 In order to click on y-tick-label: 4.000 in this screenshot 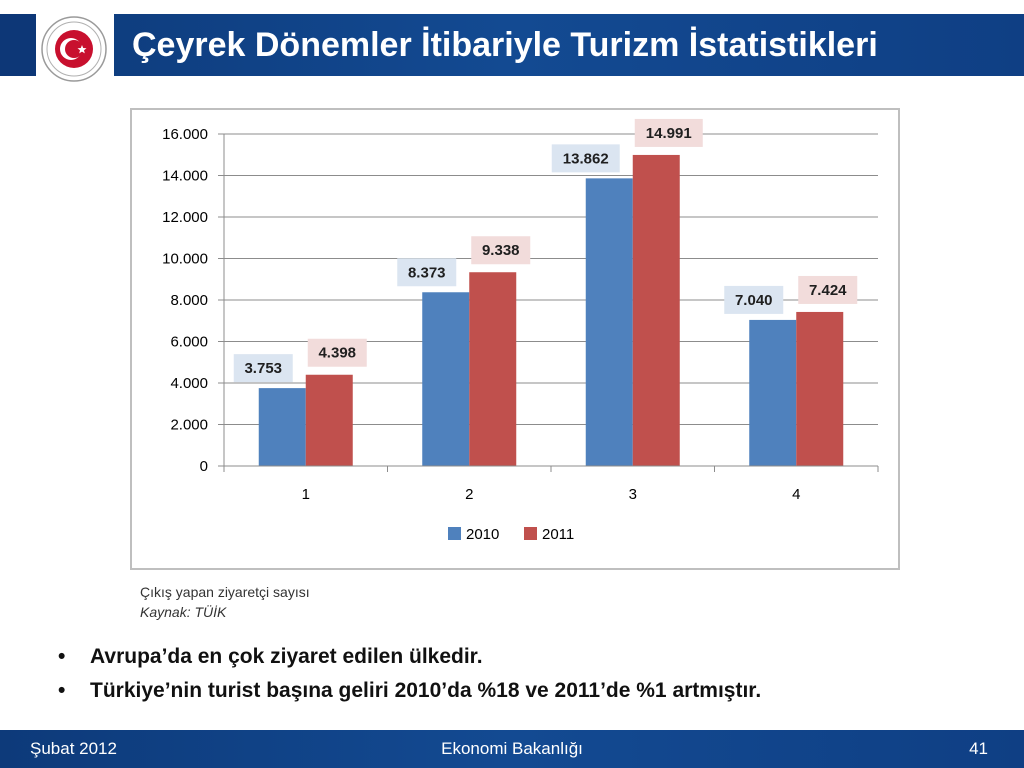, I will do `click(189, 383)`.